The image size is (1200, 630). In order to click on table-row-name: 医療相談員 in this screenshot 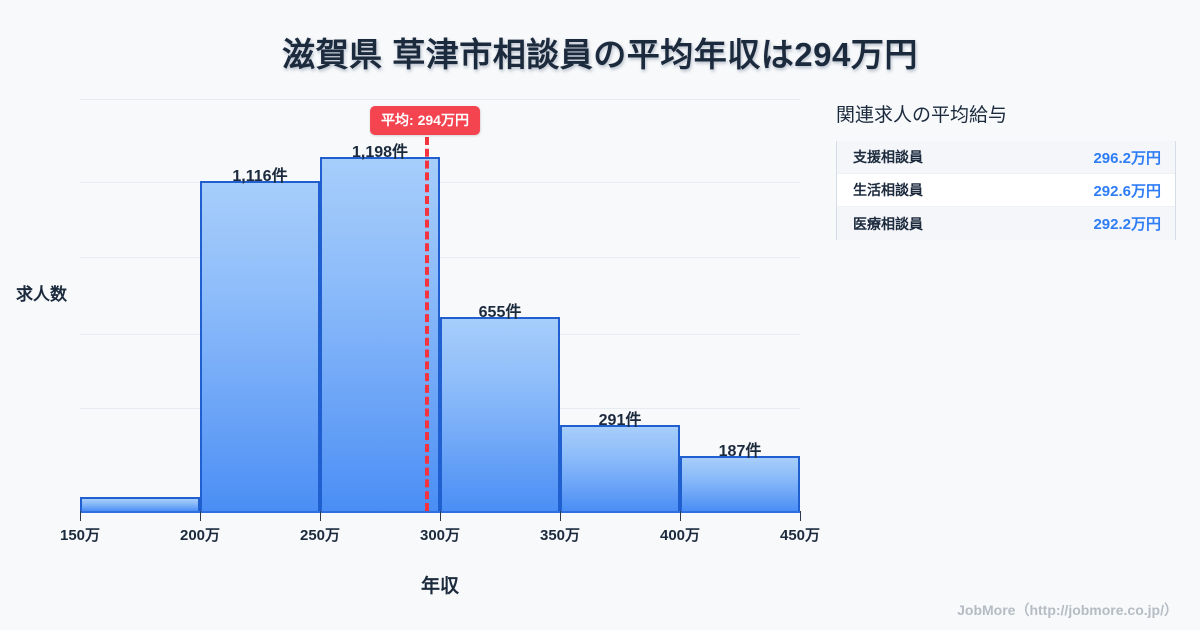, I will do `click(888, 223)`.